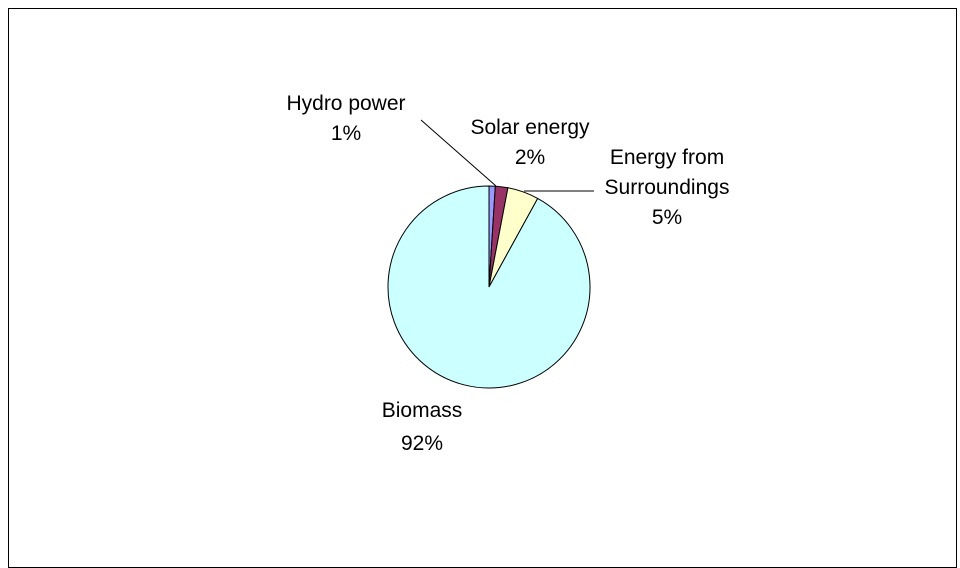 This screenshot has height=568, width=960. Describe the element at coordinates (530, 157) in the screenshot. I see `label-solar-pct: 2%` at that location.